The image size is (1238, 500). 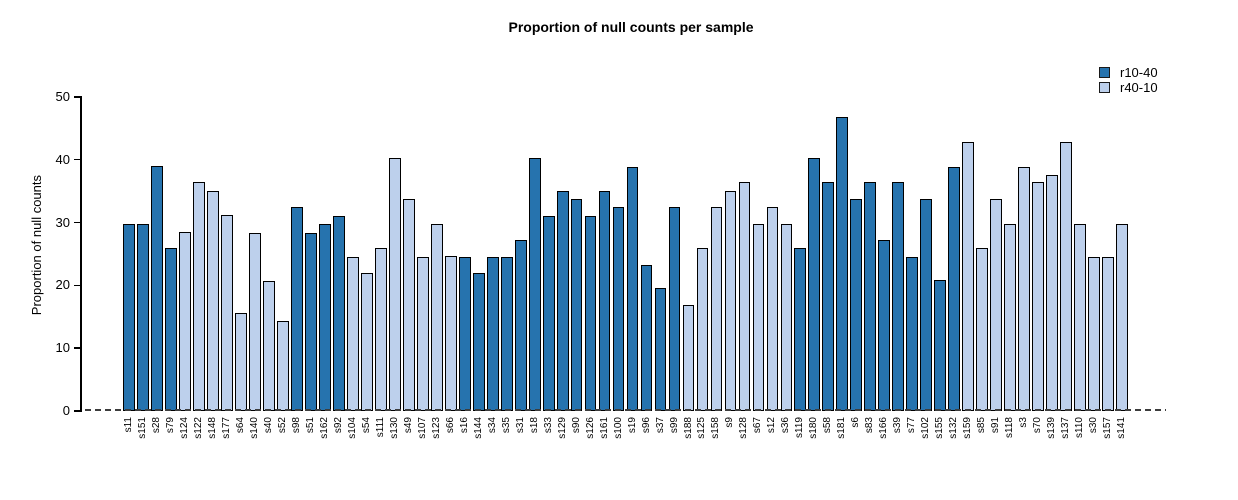 I want to click on x-tick-label: s85, so click(x=982, y=425).